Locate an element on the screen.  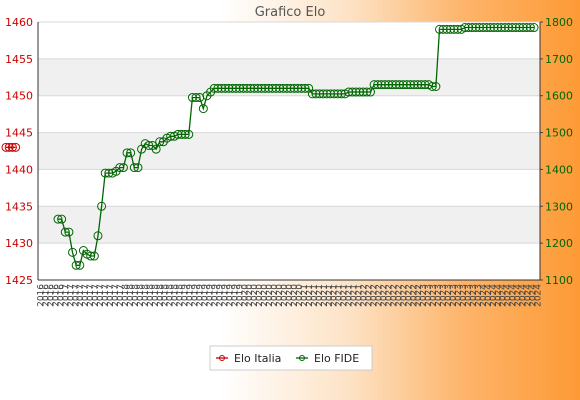
right-tick-label: 1600 is located at coordinates (559, 96).